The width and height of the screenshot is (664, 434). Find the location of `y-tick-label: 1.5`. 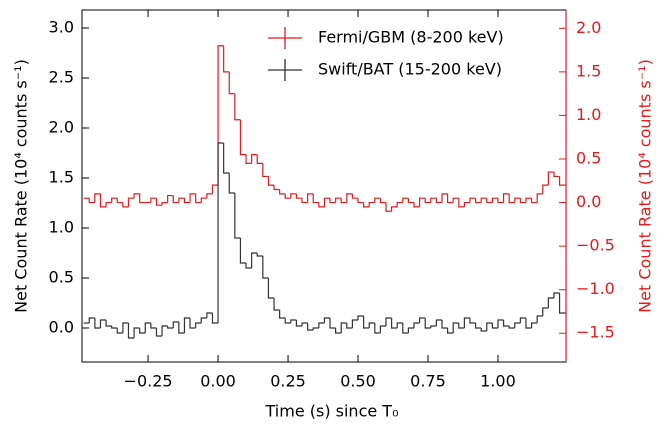

y-tick-label: 1.5 is located at coordinates (61, 177).